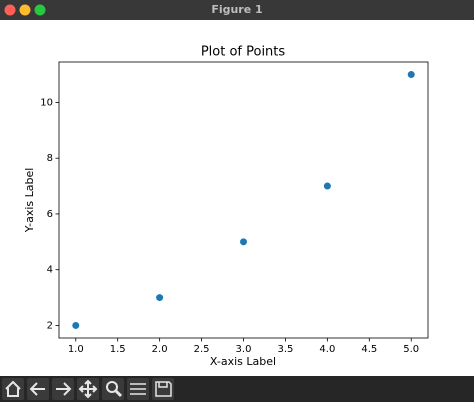 The height and width of the screenshot is (406, 474). I want to click on x-tick-label: 4.0, so click(327, 349).